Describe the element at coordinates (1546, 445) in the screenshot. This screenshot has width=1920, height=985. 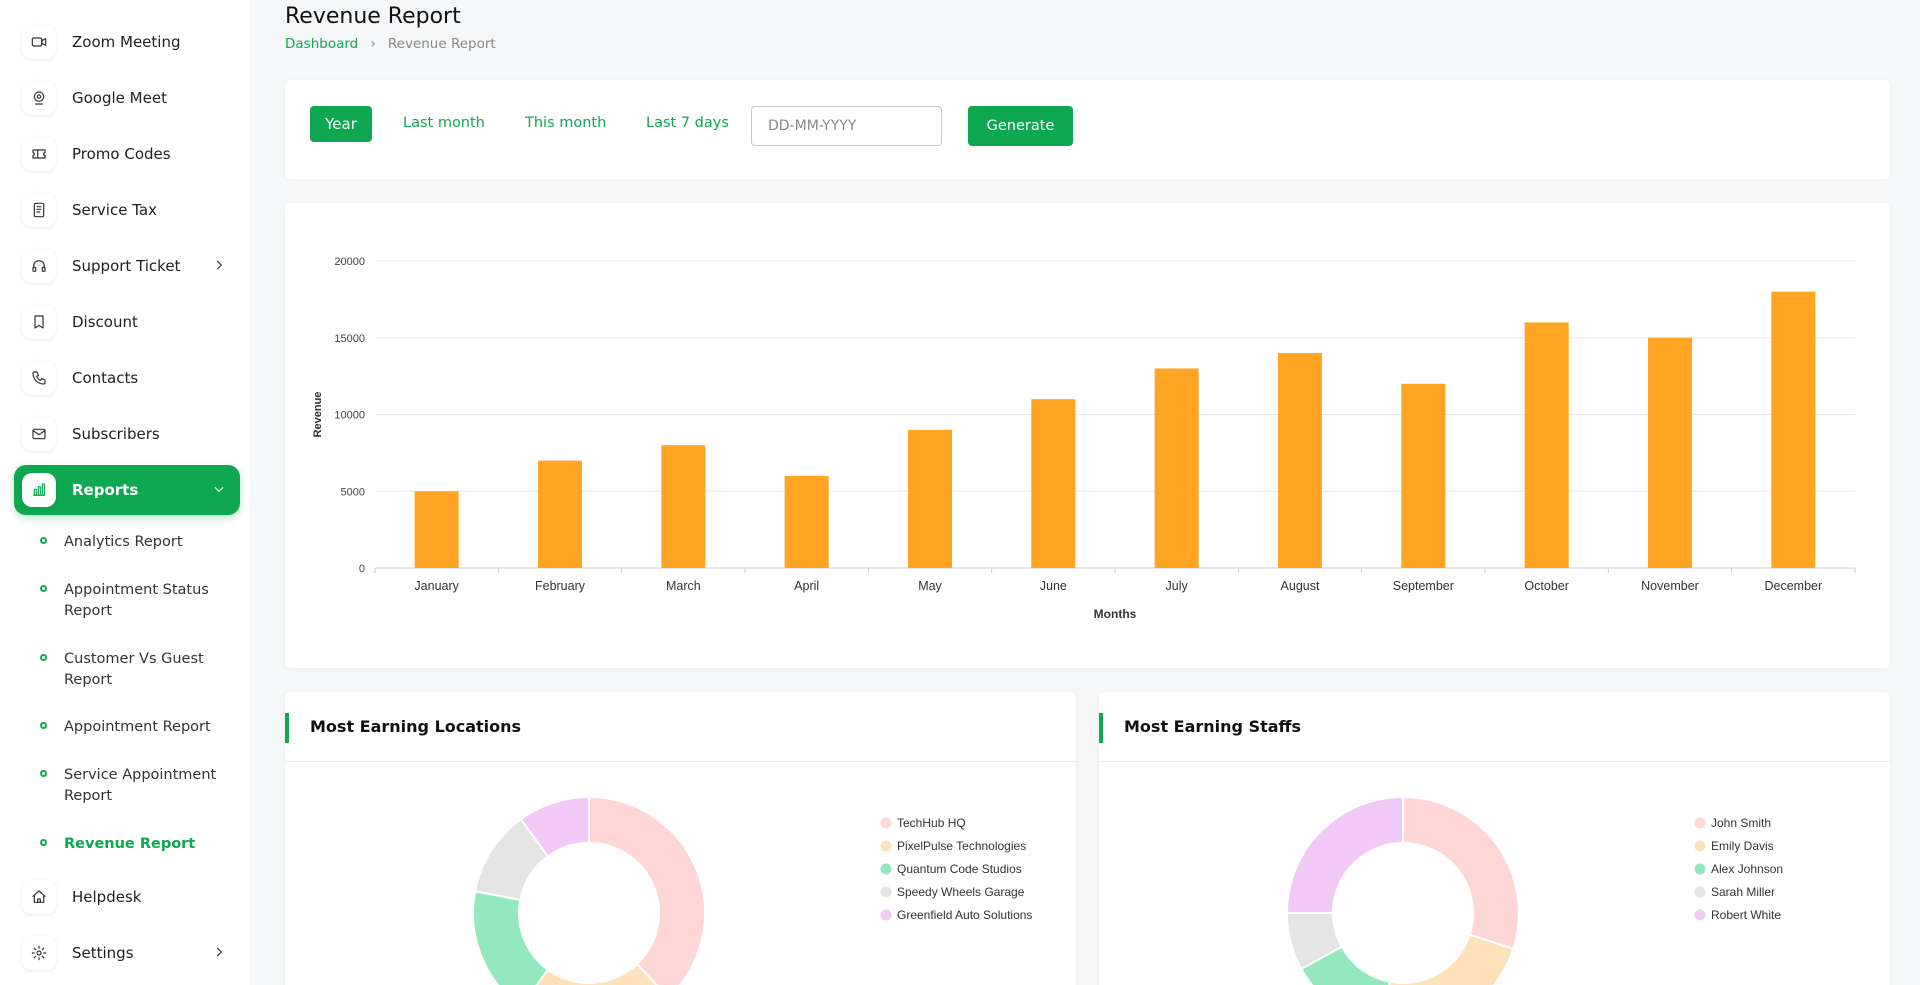
I see `bar-october` at that location.